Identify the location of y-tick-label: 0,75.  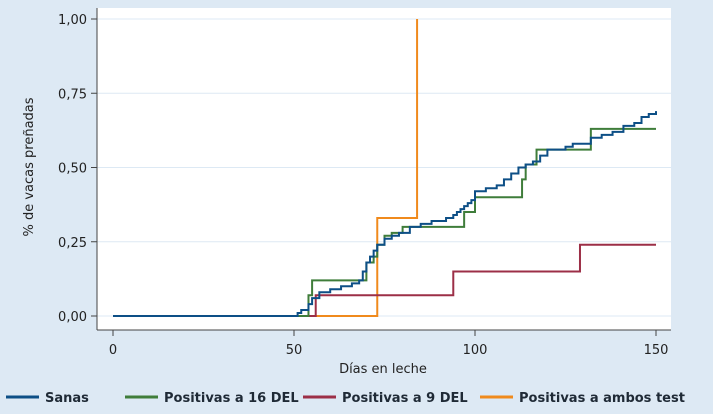
(72, 94).